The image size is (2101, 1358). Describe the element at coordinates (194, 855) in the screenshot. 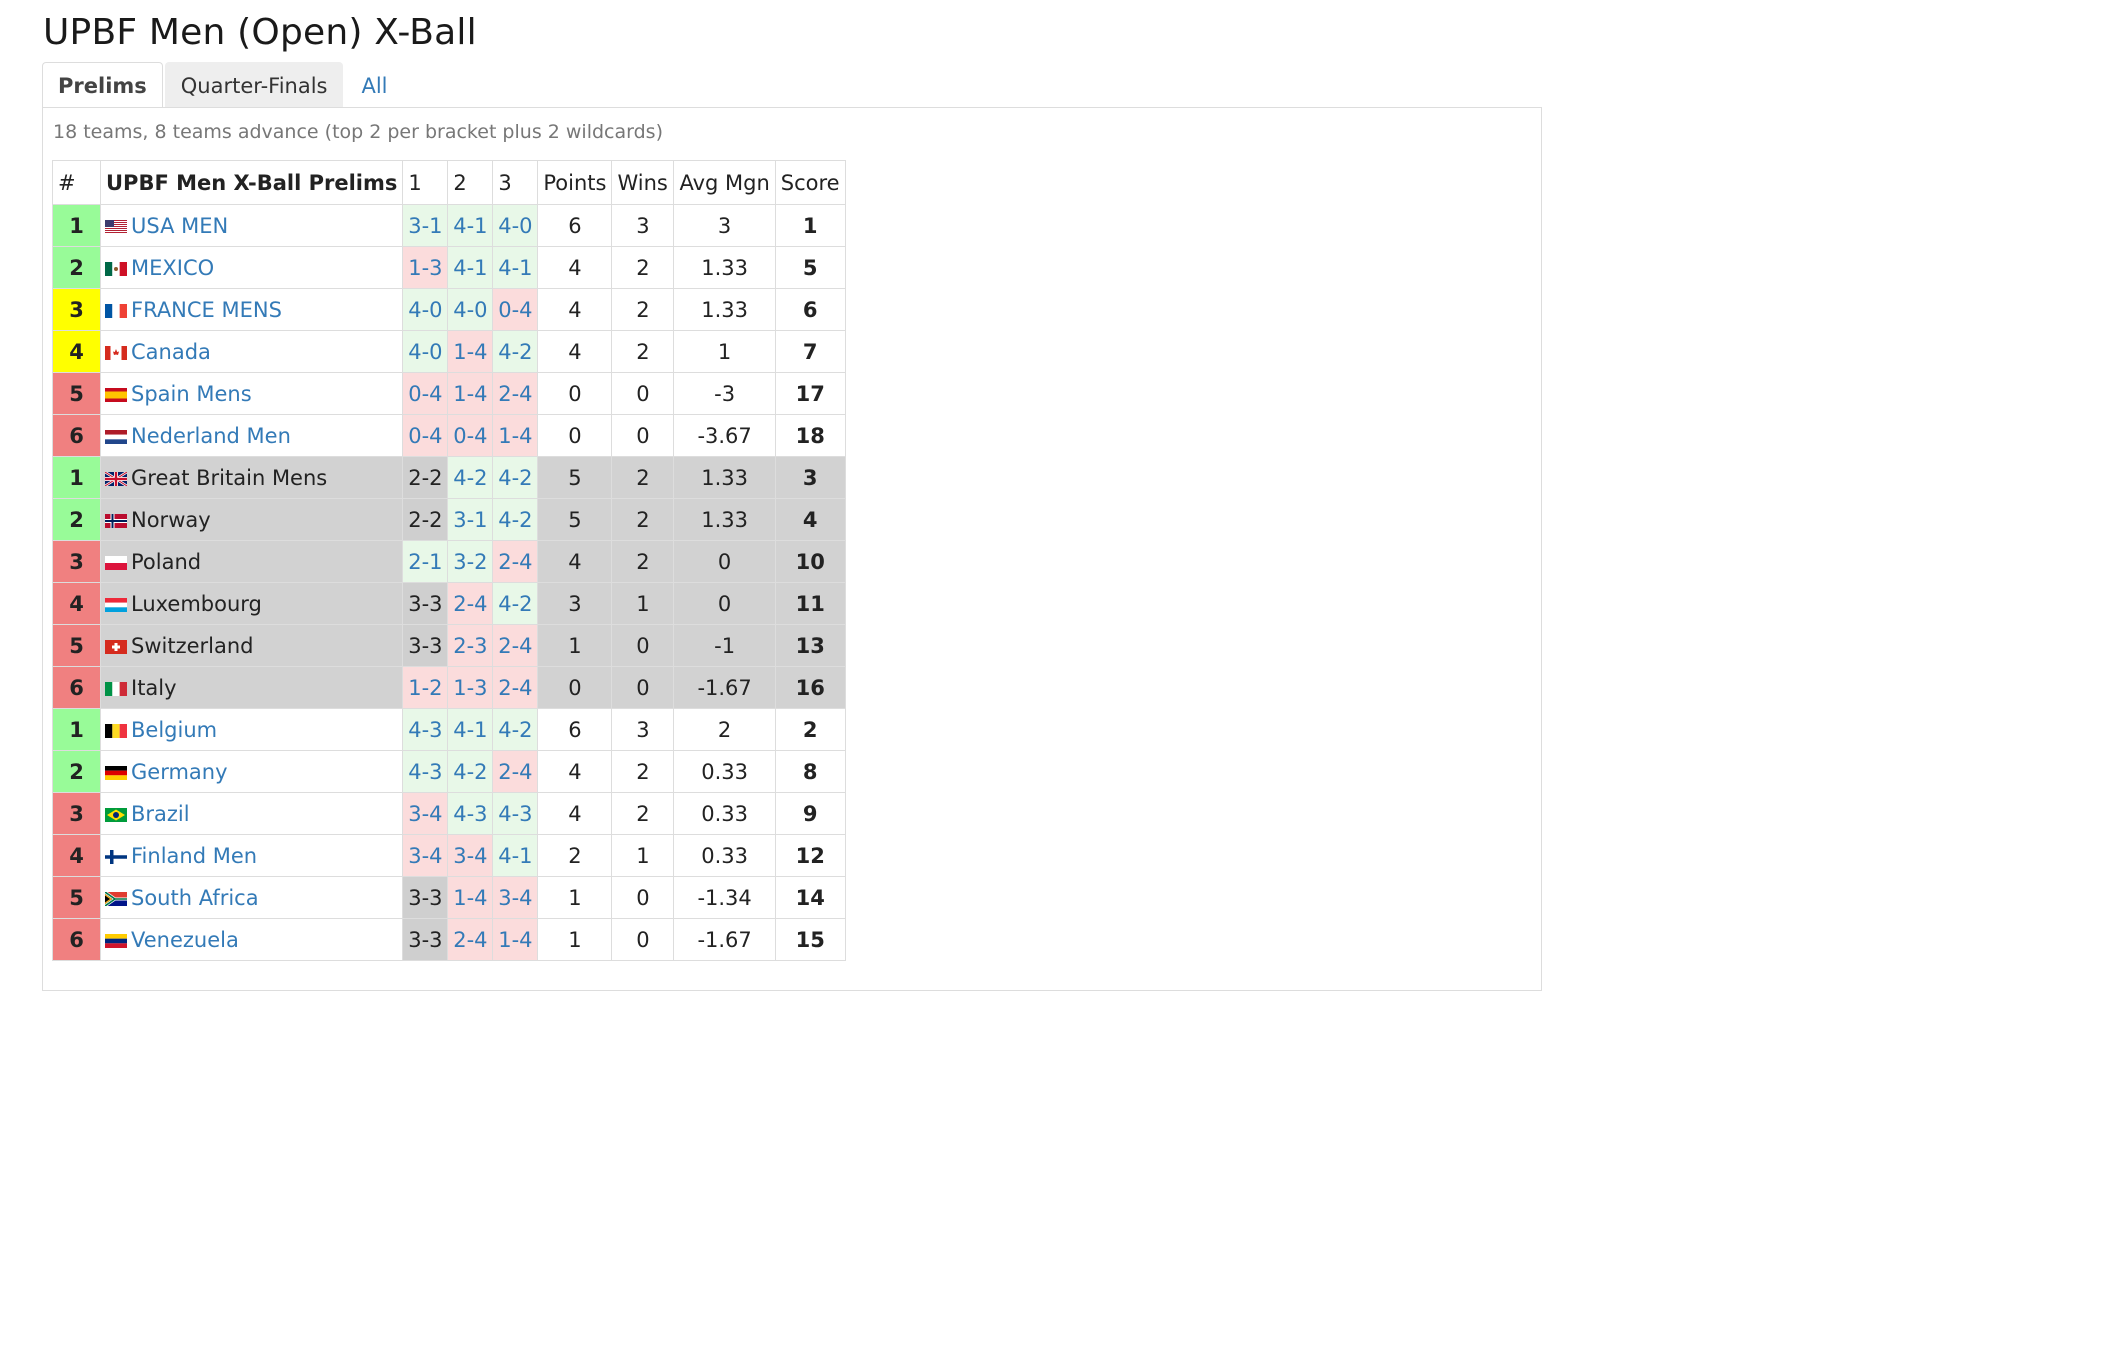

I see `team-link: Finland Men` at that location.